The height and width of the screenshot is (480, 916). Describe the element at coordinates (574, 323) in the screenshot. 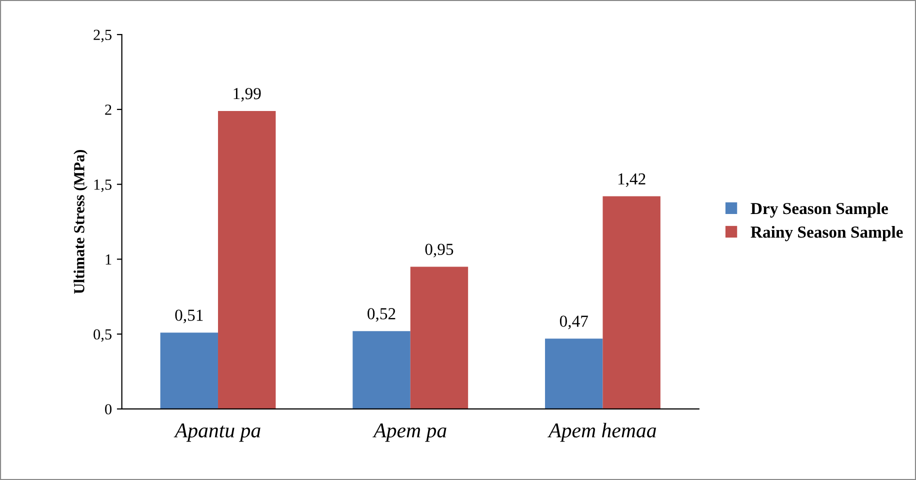

I see `data-label: 0,47` at that location.